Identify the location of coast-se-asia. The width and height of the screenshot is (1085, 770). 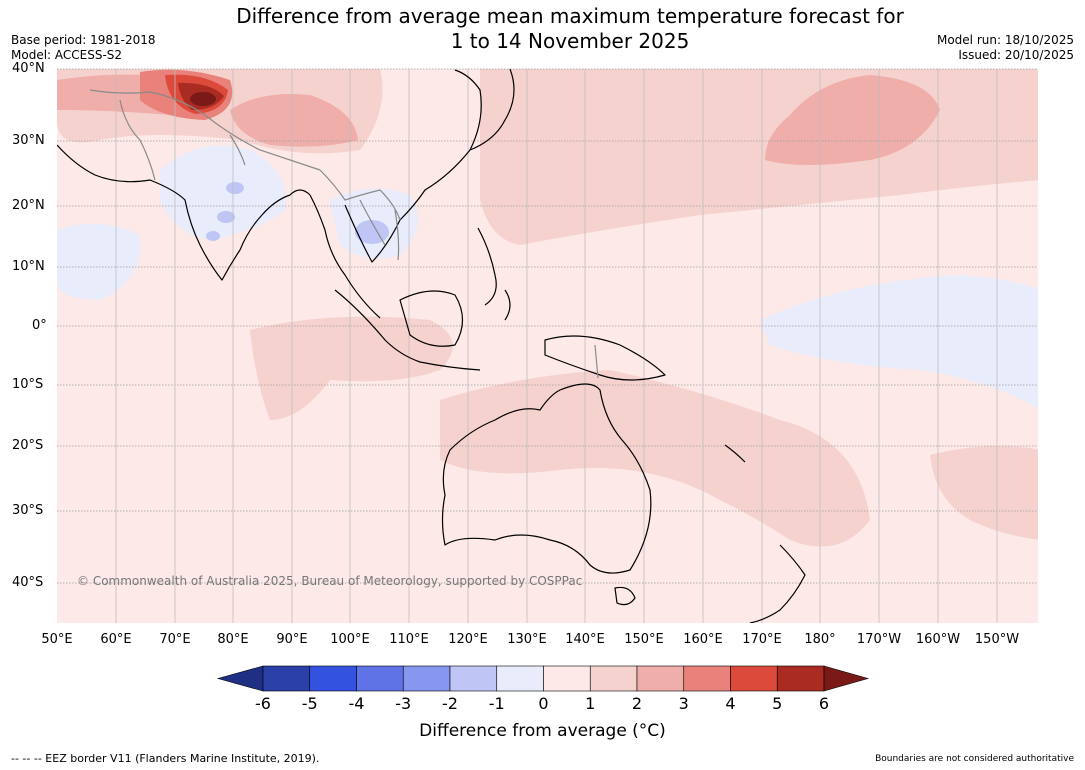
(395, 194).